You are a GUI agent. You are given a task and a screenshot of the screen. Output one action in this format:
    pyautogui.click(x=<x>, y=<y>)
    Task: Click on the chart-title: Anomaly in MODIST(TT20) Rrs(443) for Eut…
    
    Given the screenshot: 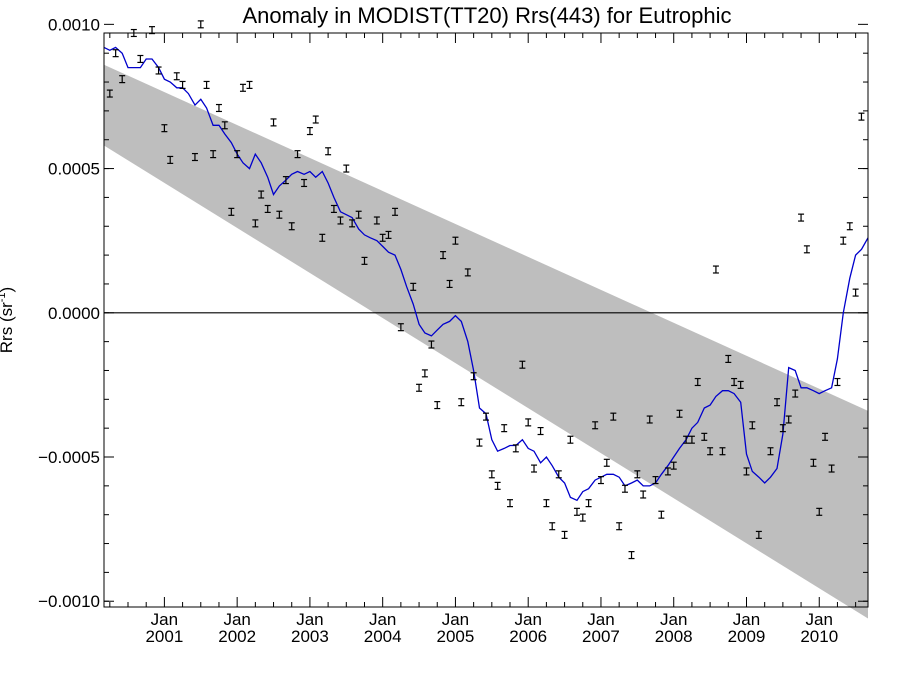 What is the action you would take?
    pyautogui.click(x=486, y=15)
    